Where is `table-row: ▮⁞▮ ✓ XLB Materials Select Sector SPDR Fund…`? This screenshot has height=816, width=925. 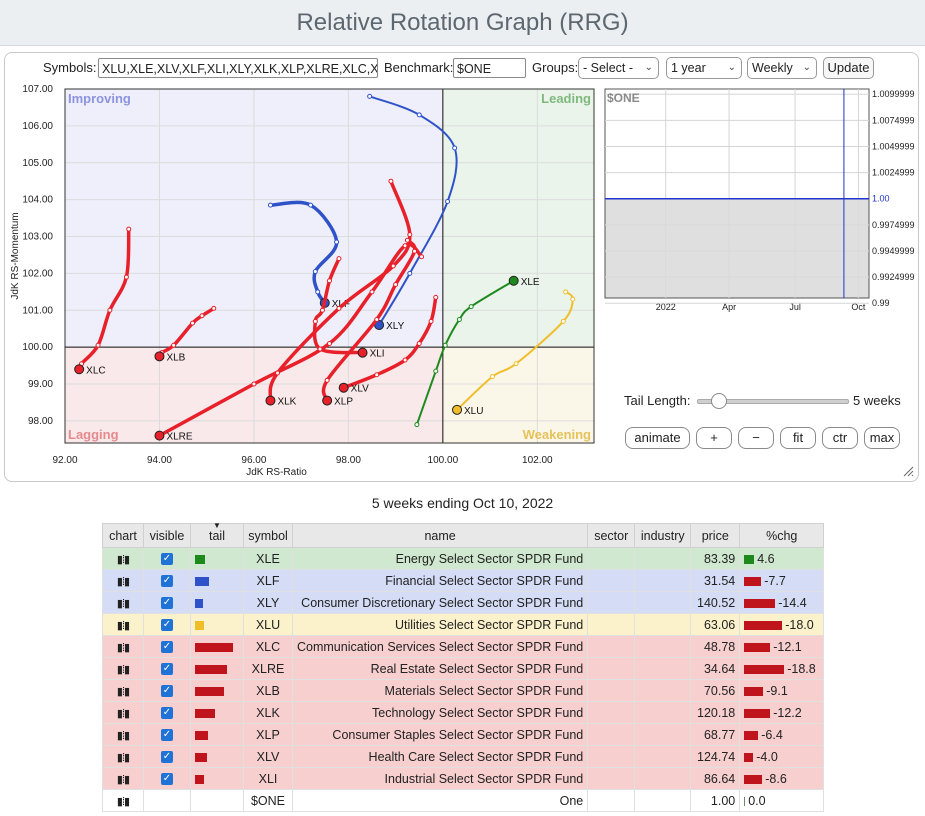 table-row: ▮⁞▮ ✓ XLB Materials Select Sector SPDR Fund… is located at coordinates (463, 690).